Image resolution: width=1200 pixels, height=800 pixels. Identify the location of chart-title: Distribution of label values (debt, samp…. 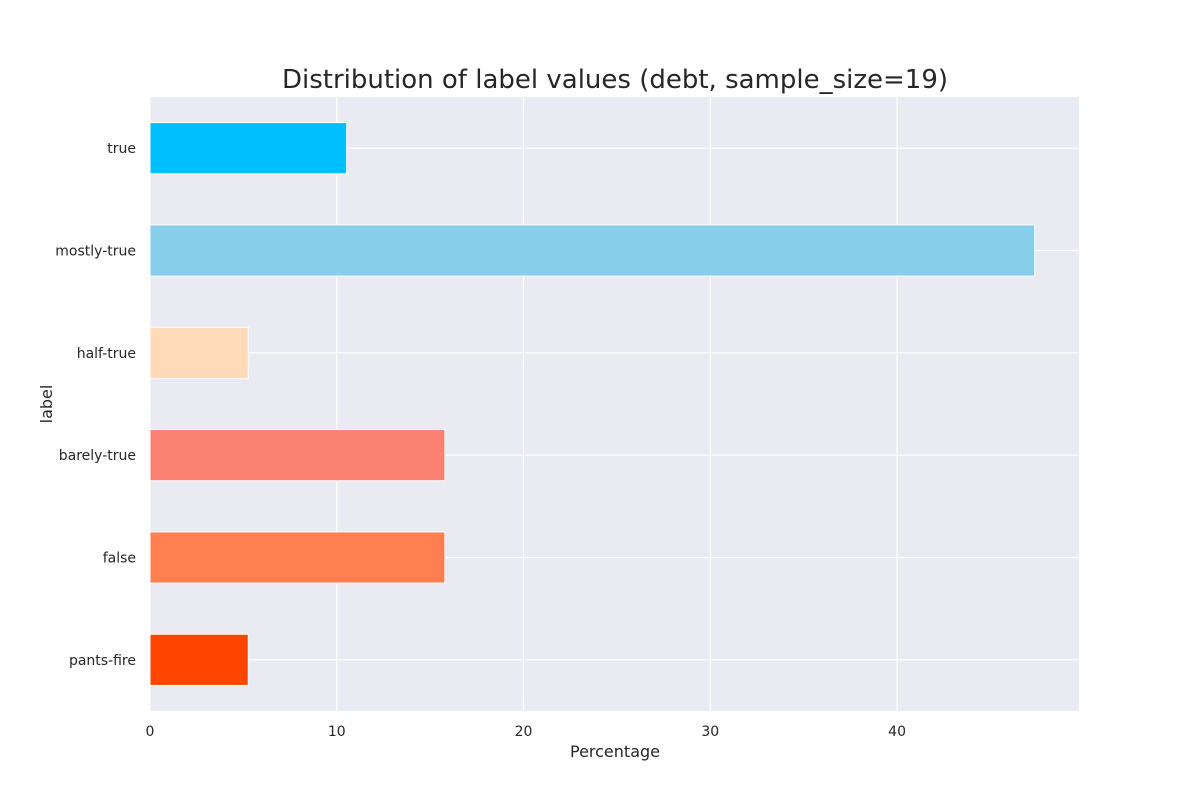
(615, 80).